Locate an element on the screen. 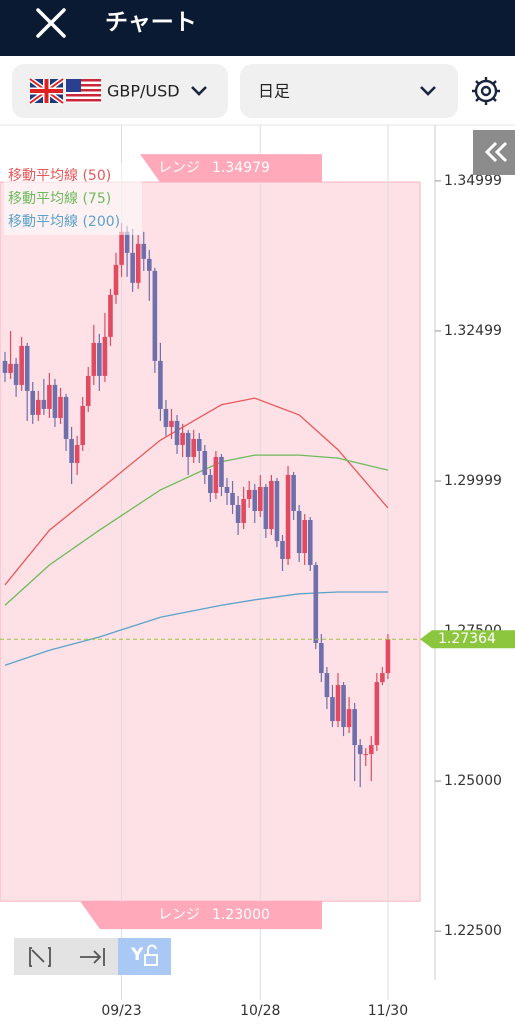  current-price-tag is located at coordinates (467, 639).